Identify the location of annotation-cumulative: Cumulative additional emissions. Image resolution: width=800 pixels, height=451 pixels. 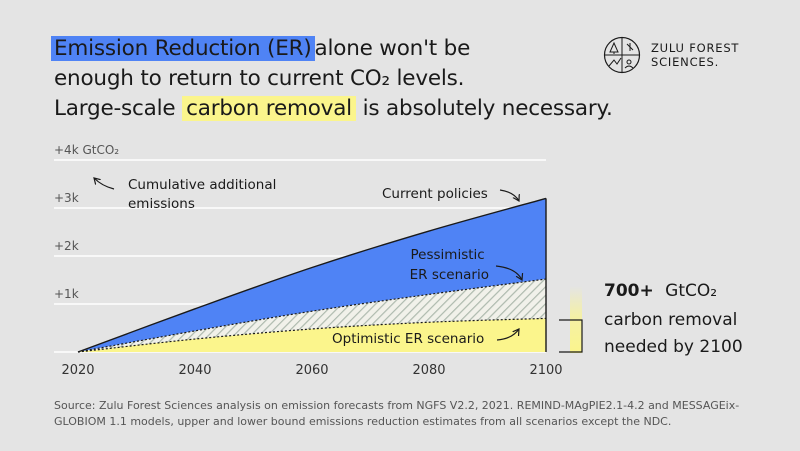
(204, 194).